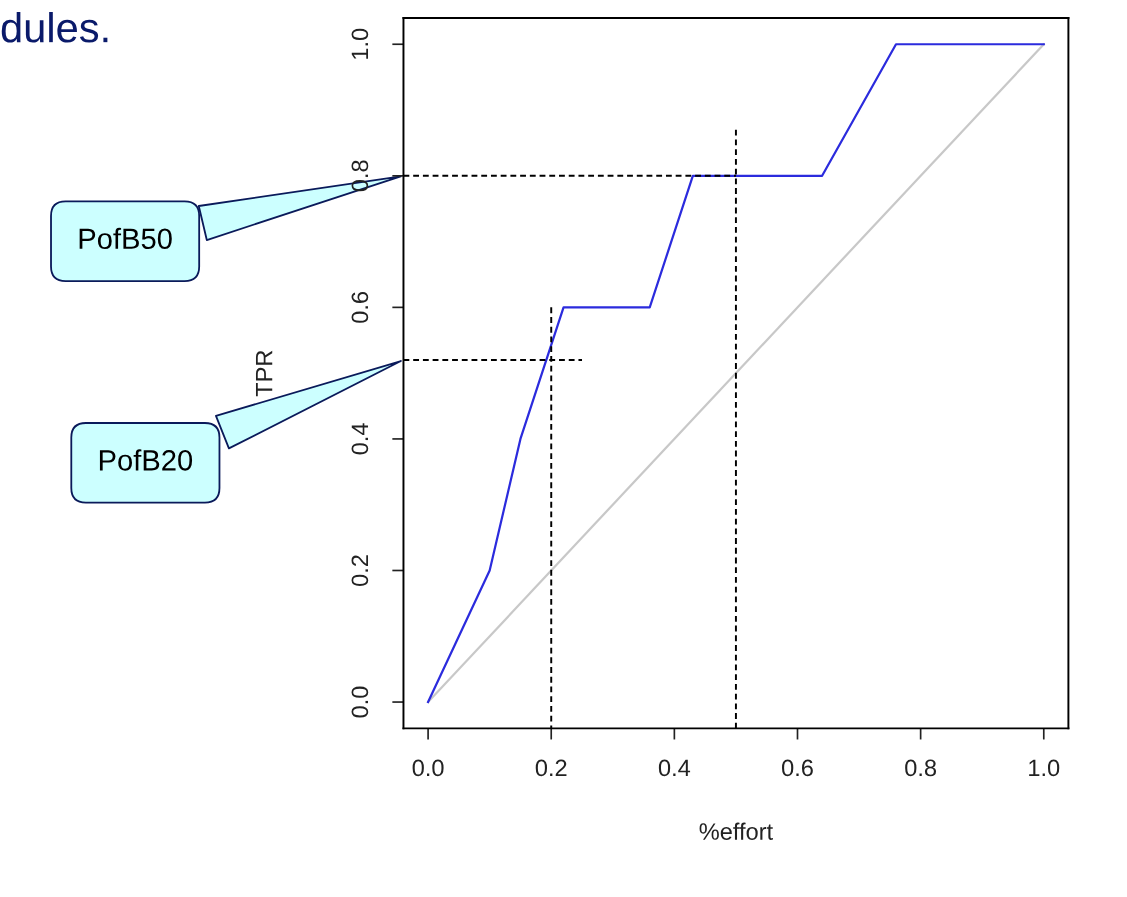 This screenshot has height=897, width=1127. What do you see at coordinates (146, 460) in the screenshot?
I see `annotation: PofB20` at bounding box center [146, 460].